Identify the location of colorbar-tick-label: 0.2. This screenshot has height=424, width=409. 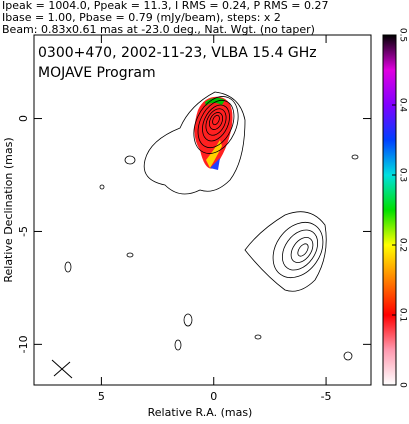
(403, 245).